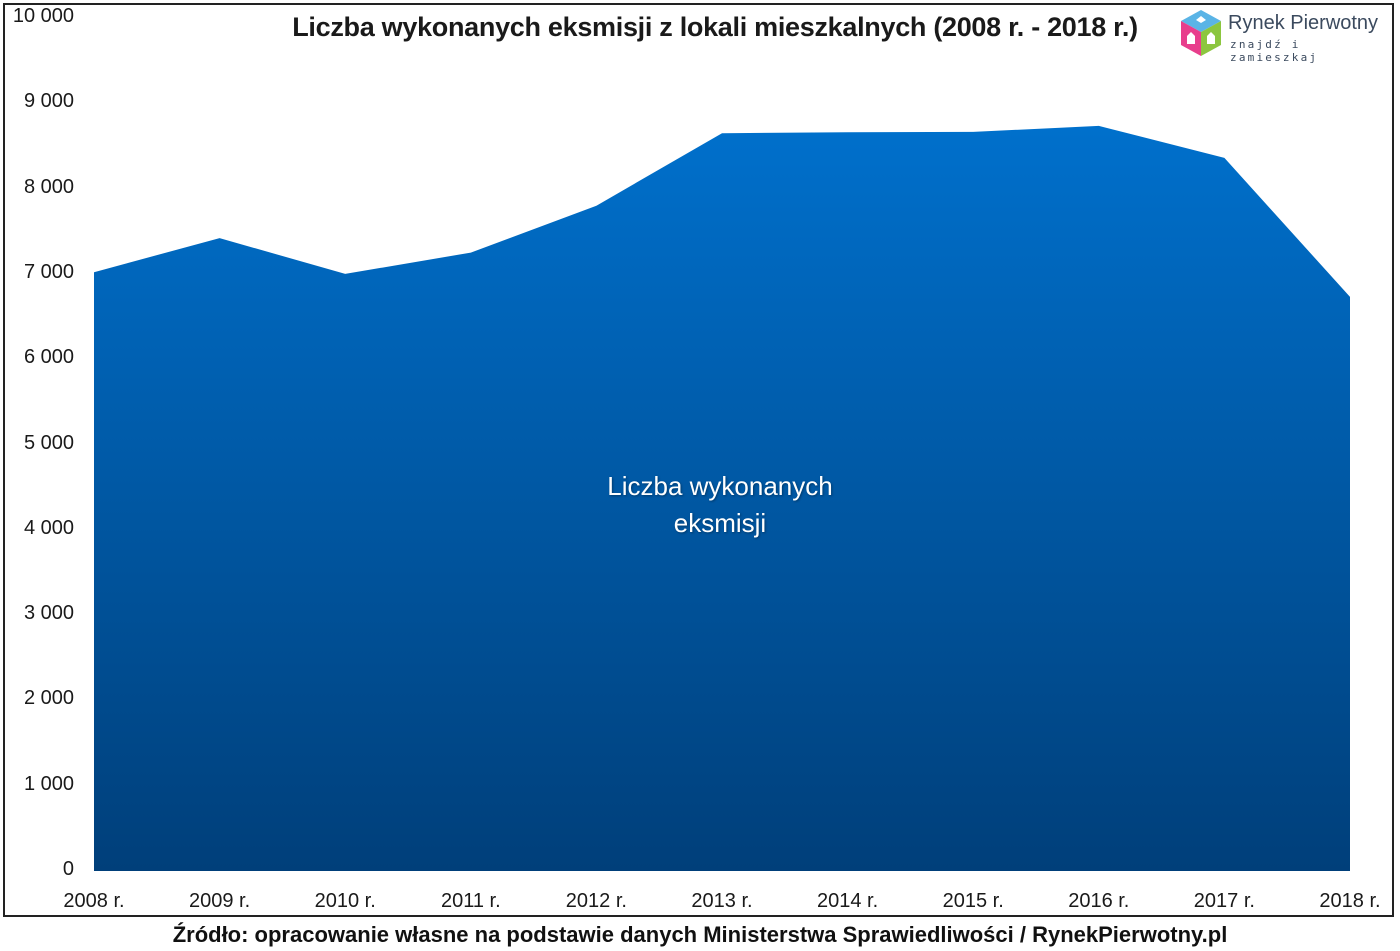 The image size is (1400, 951). What do you see at coordinates (1274, 51) in the screenshot?
I see `logo-tagline: znajdź i zamieszkaj` at bounding box center [1274, 51].